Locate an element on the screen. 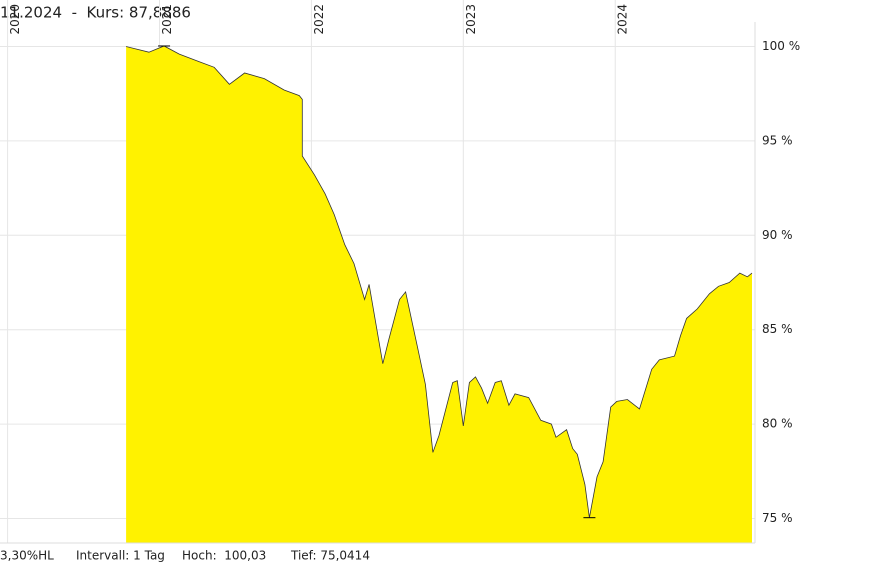 The image size is (871, 566). y-tick-label: 85 % is located at coordinates (777, 329).